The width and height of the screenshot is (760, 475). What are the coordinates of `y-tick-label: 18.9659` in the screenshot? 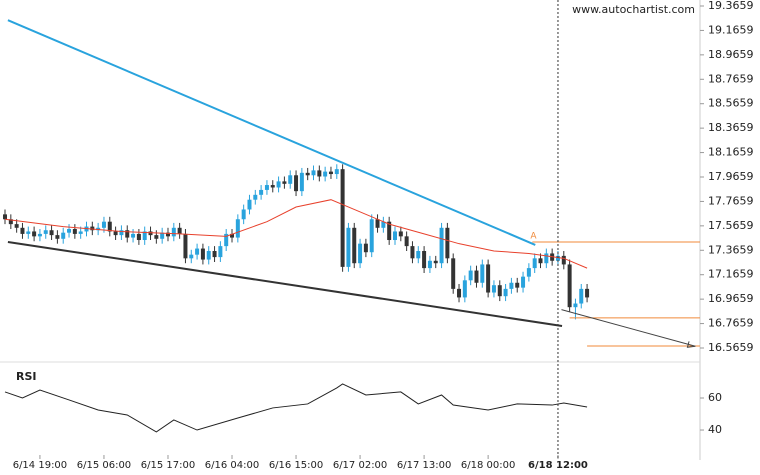 It's located at (731, 54).